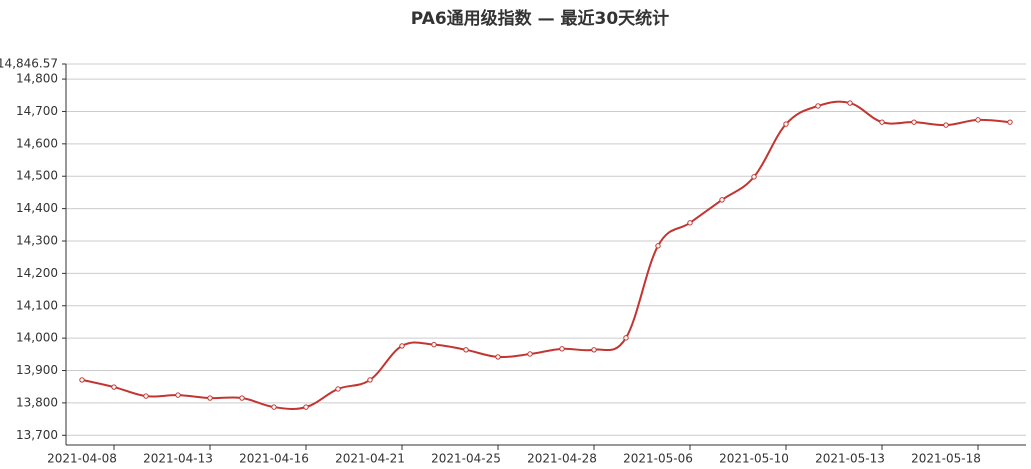 The image size is (1031, 469). I want to click on x-tick-label: 2021-04-08, so click(82, 459).